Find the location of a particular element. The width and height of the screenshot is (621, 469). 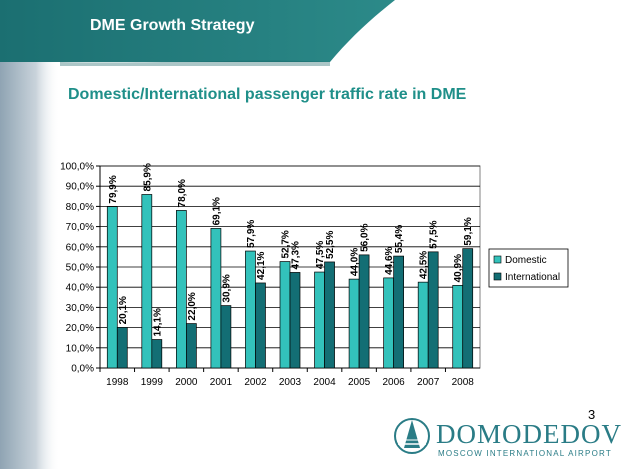

legend-label: International is located at coordinates (532, 277).